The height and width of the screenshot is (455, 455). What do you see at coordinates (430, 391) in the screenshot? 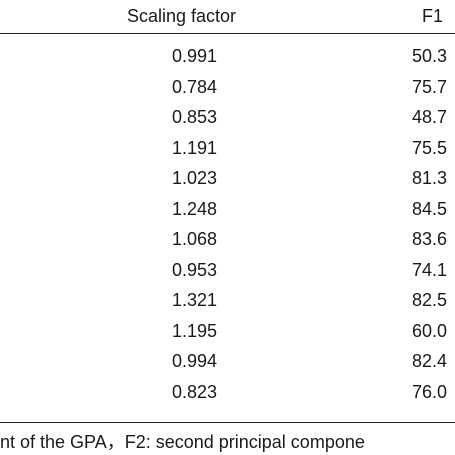
I see `table-cell: 76.0` at bounding box center [430, 391].